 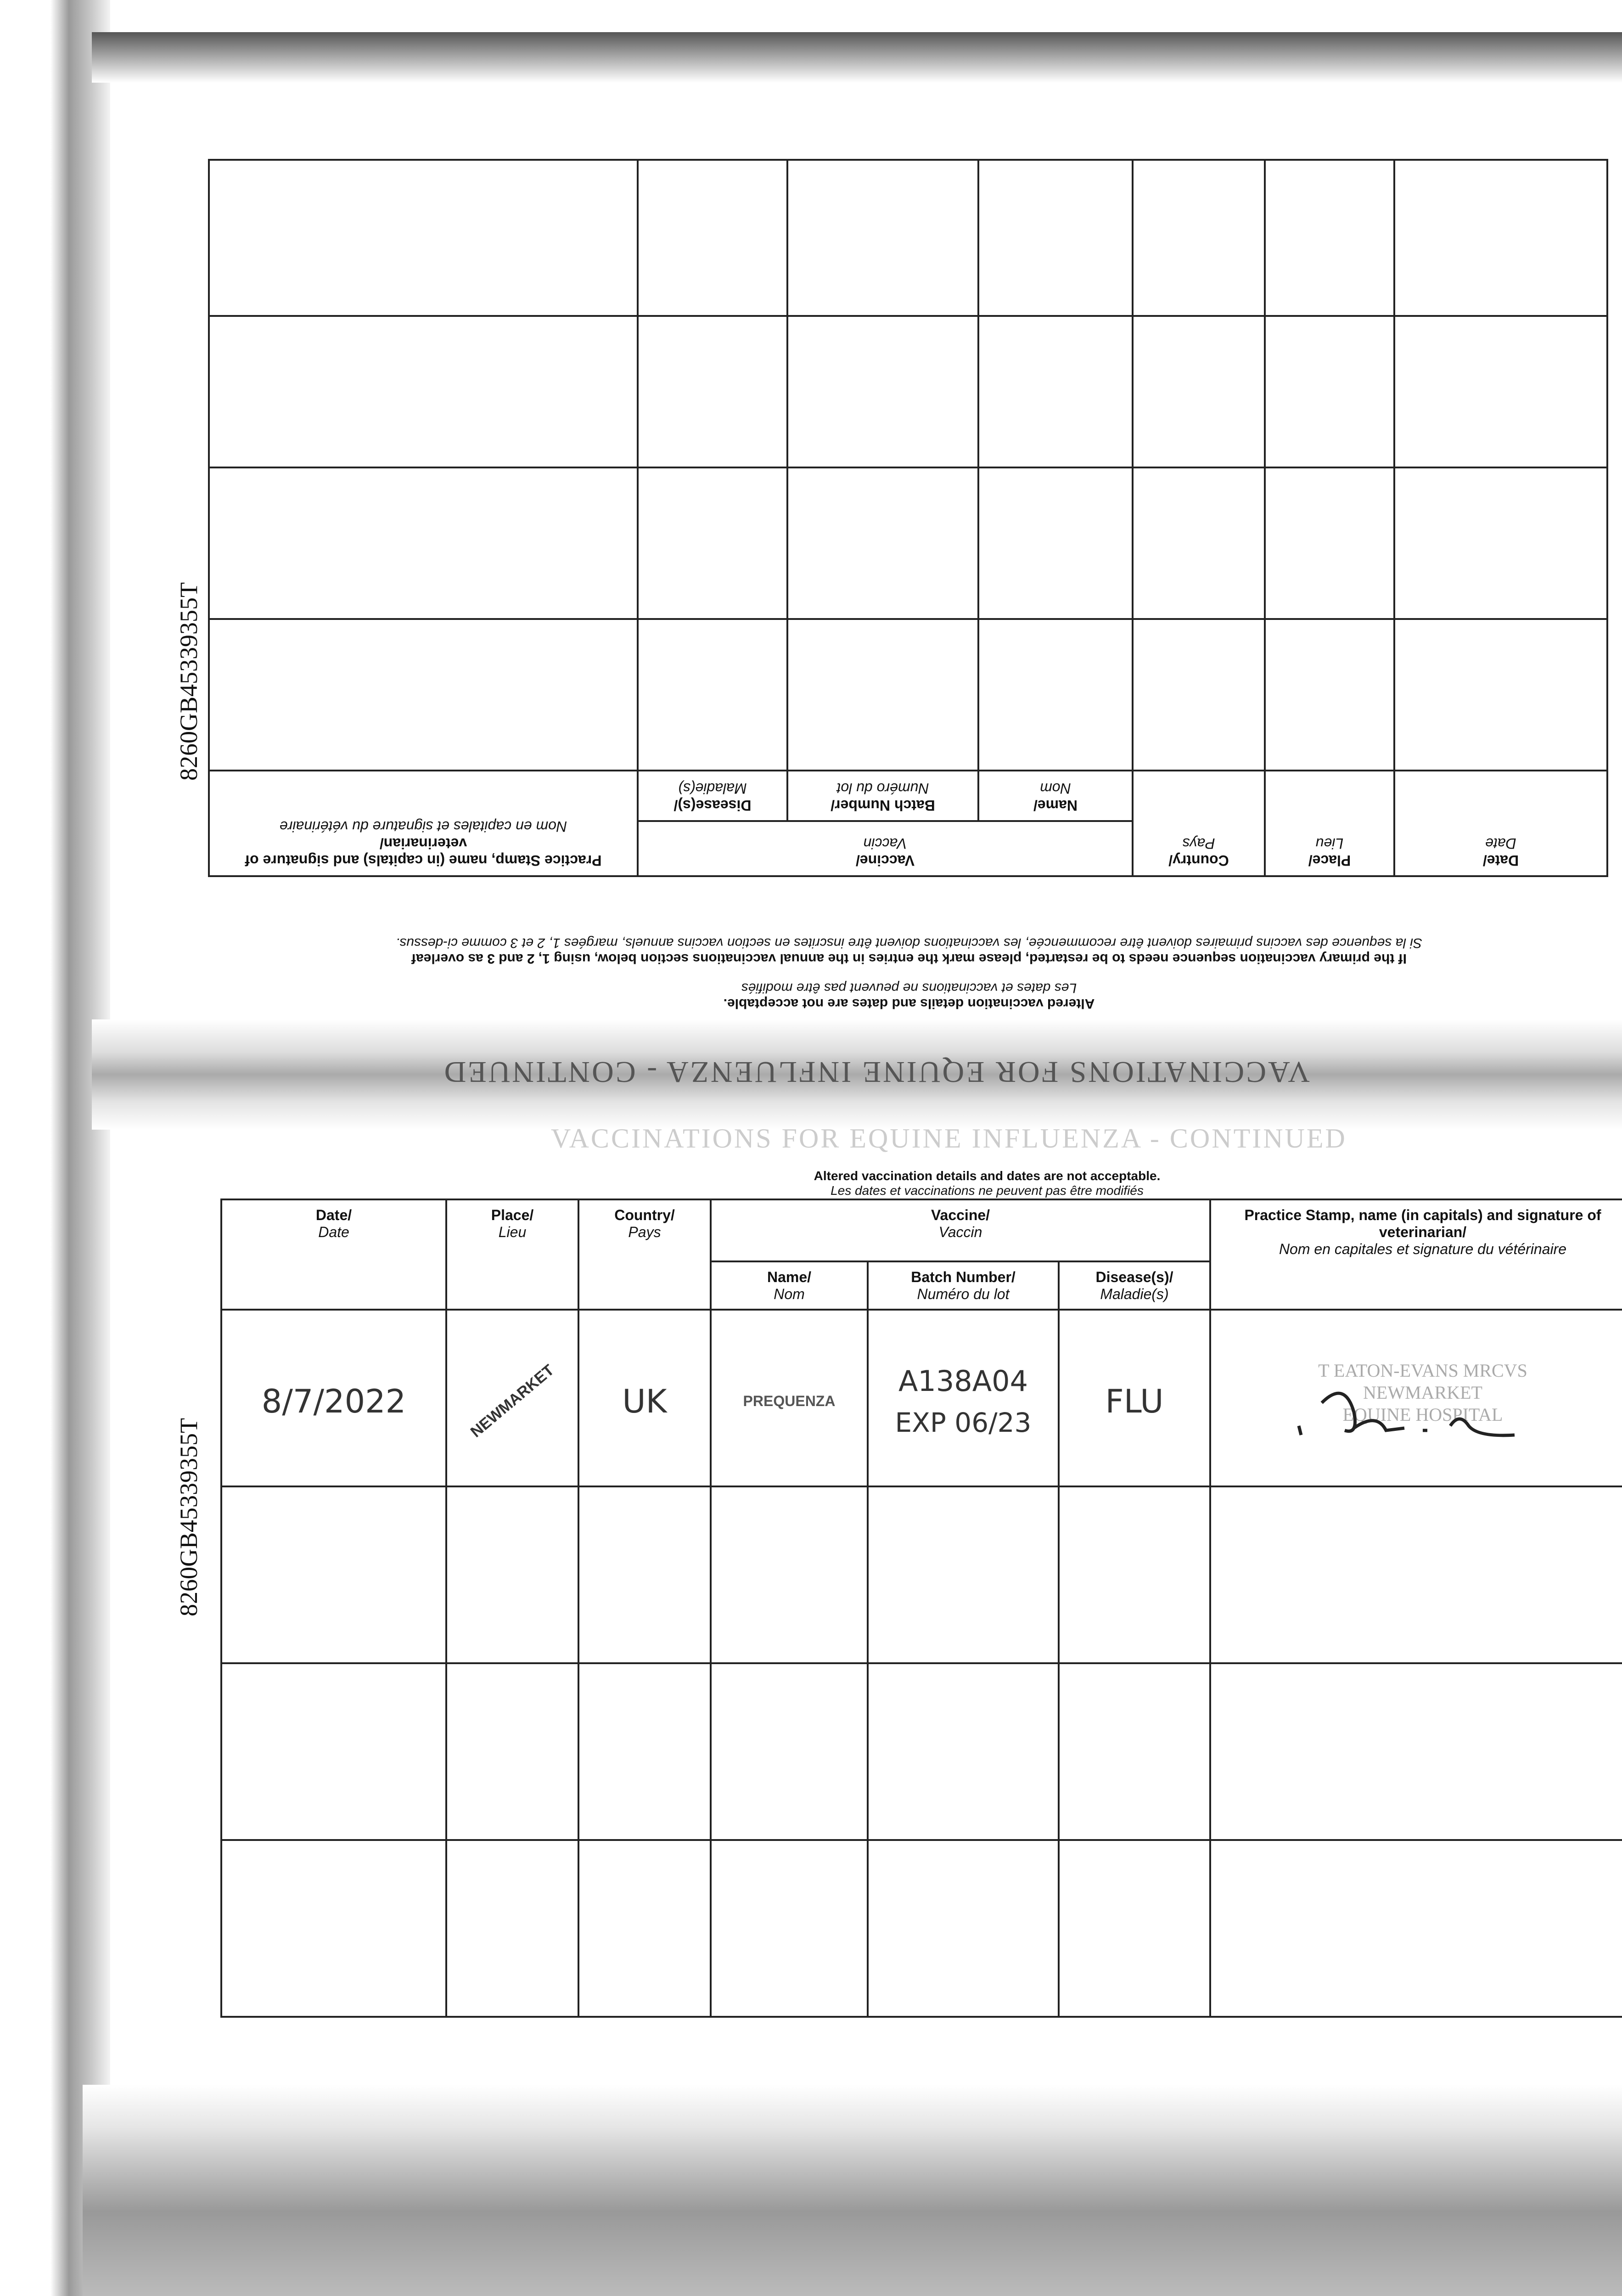 What do you see at coordinates (852, 2190) in the screenshot?
I see `scan-bottom-edge` at bounding box center [852, 2190].